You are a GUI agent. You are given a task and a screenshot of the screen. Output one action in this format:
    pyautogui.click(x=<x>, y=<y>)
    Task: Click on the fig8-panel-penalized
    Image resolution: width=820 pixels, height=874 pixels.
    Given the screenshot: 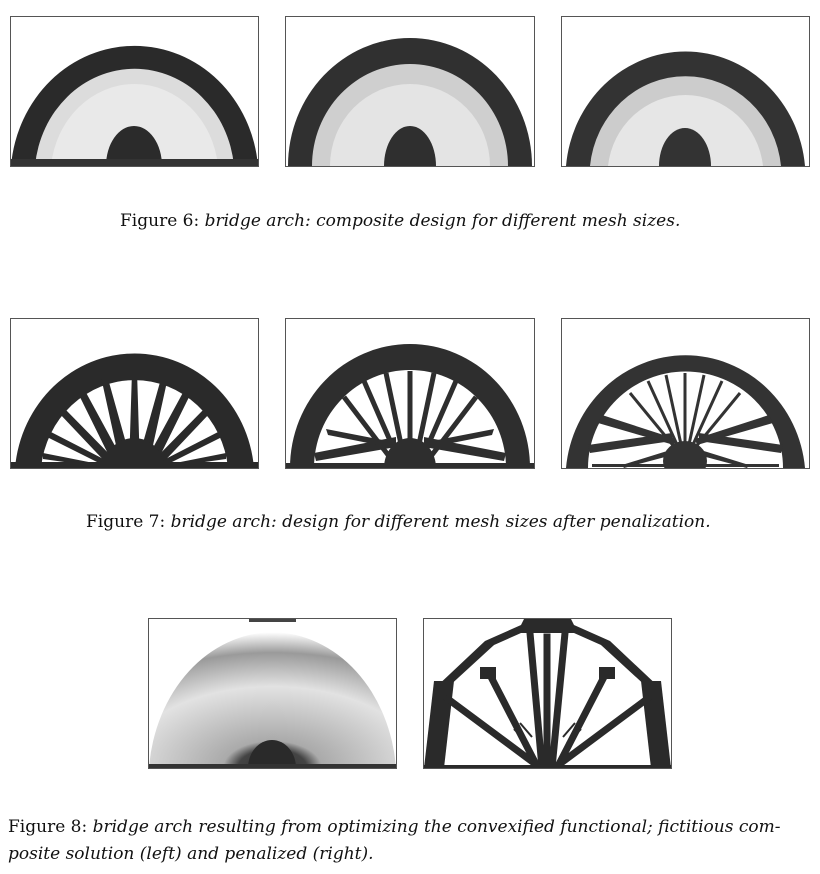 What is the action you would take?
    pyautogui.click(x=547, y=693)
    